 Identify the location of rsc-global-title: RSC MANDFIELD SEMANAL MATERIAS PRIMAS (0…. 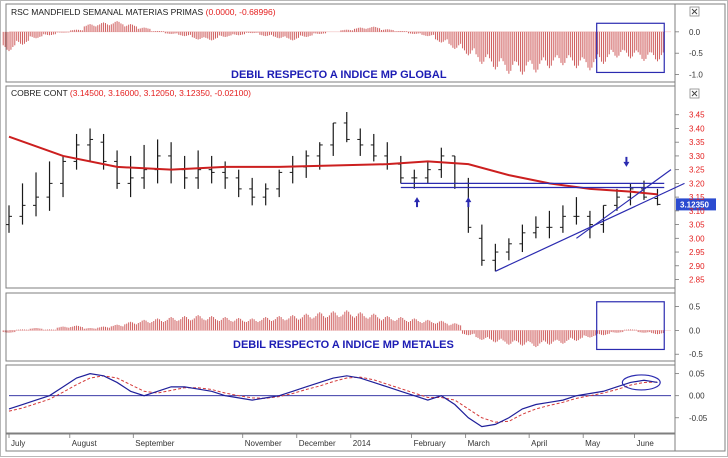
(143, 12).